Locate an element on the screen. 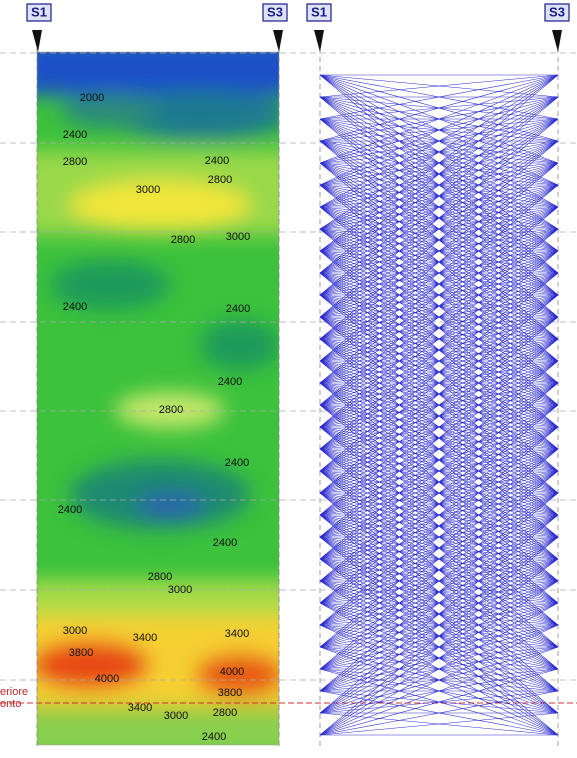 This screenshot has height=758, width=577. contour-label: 2000 is located at coordinates (92, 98).